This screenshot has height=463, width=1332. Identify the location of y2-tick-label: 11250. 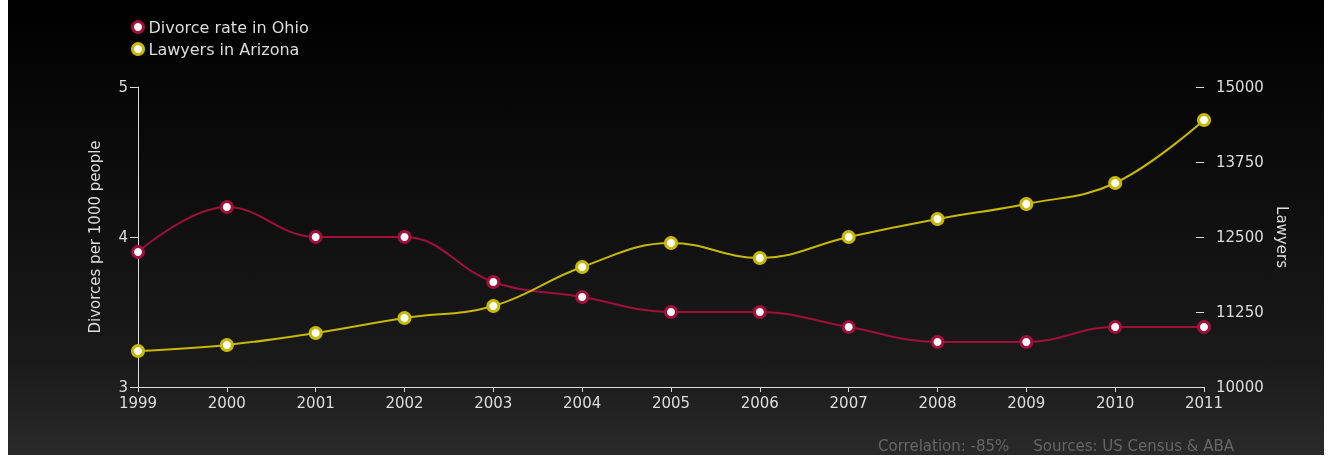
(1240, 312).